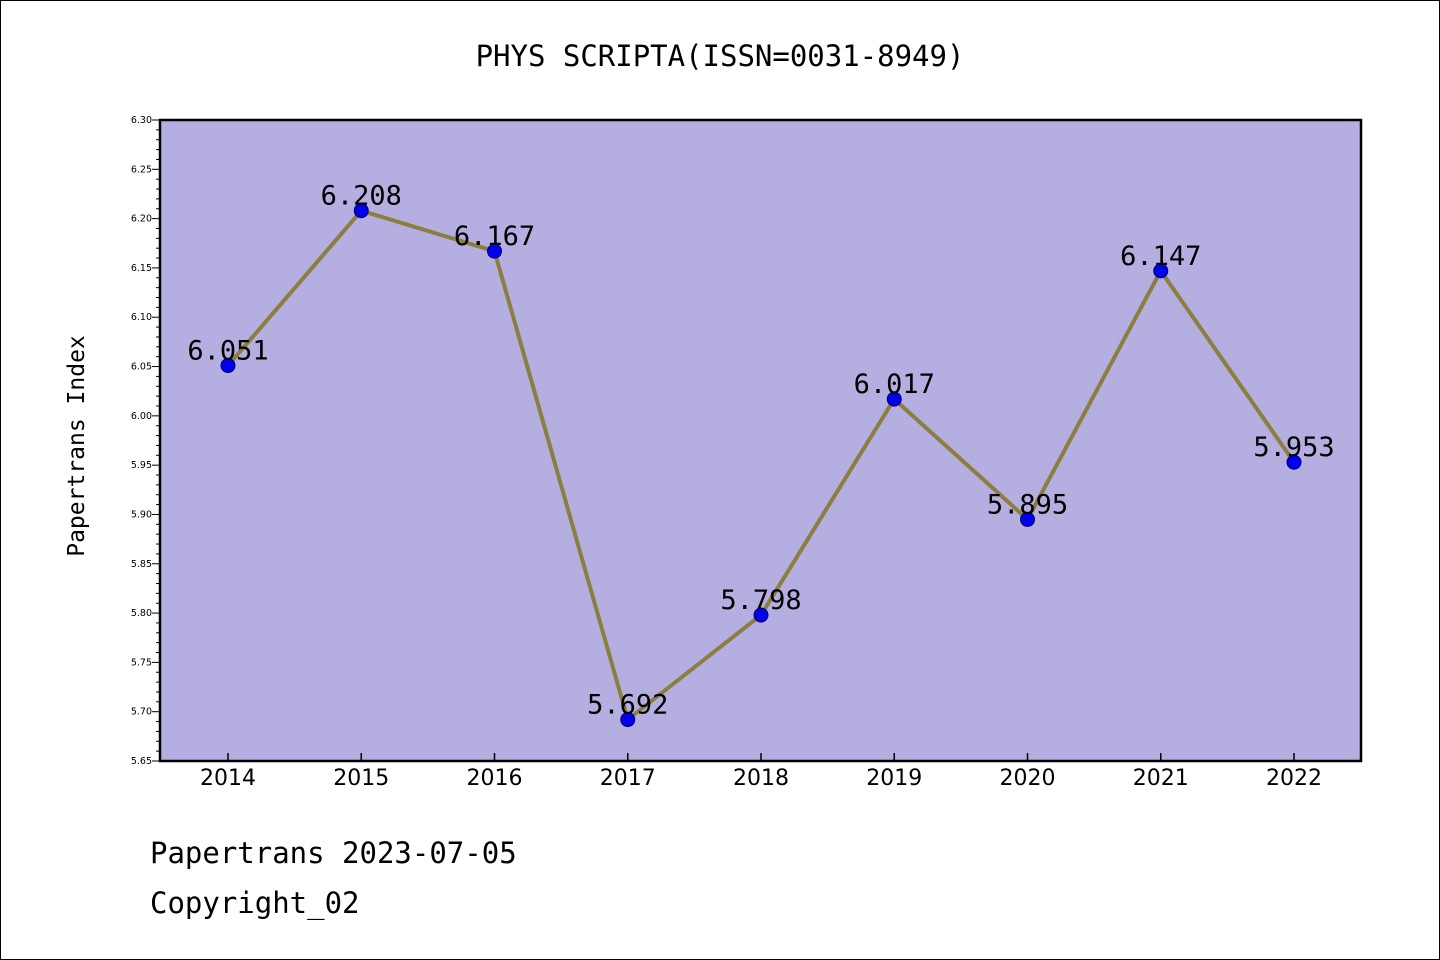 The width and height of the screenshot is (1440, 960). I want to click on y-tick-label: 5.90, so click(141, 514).